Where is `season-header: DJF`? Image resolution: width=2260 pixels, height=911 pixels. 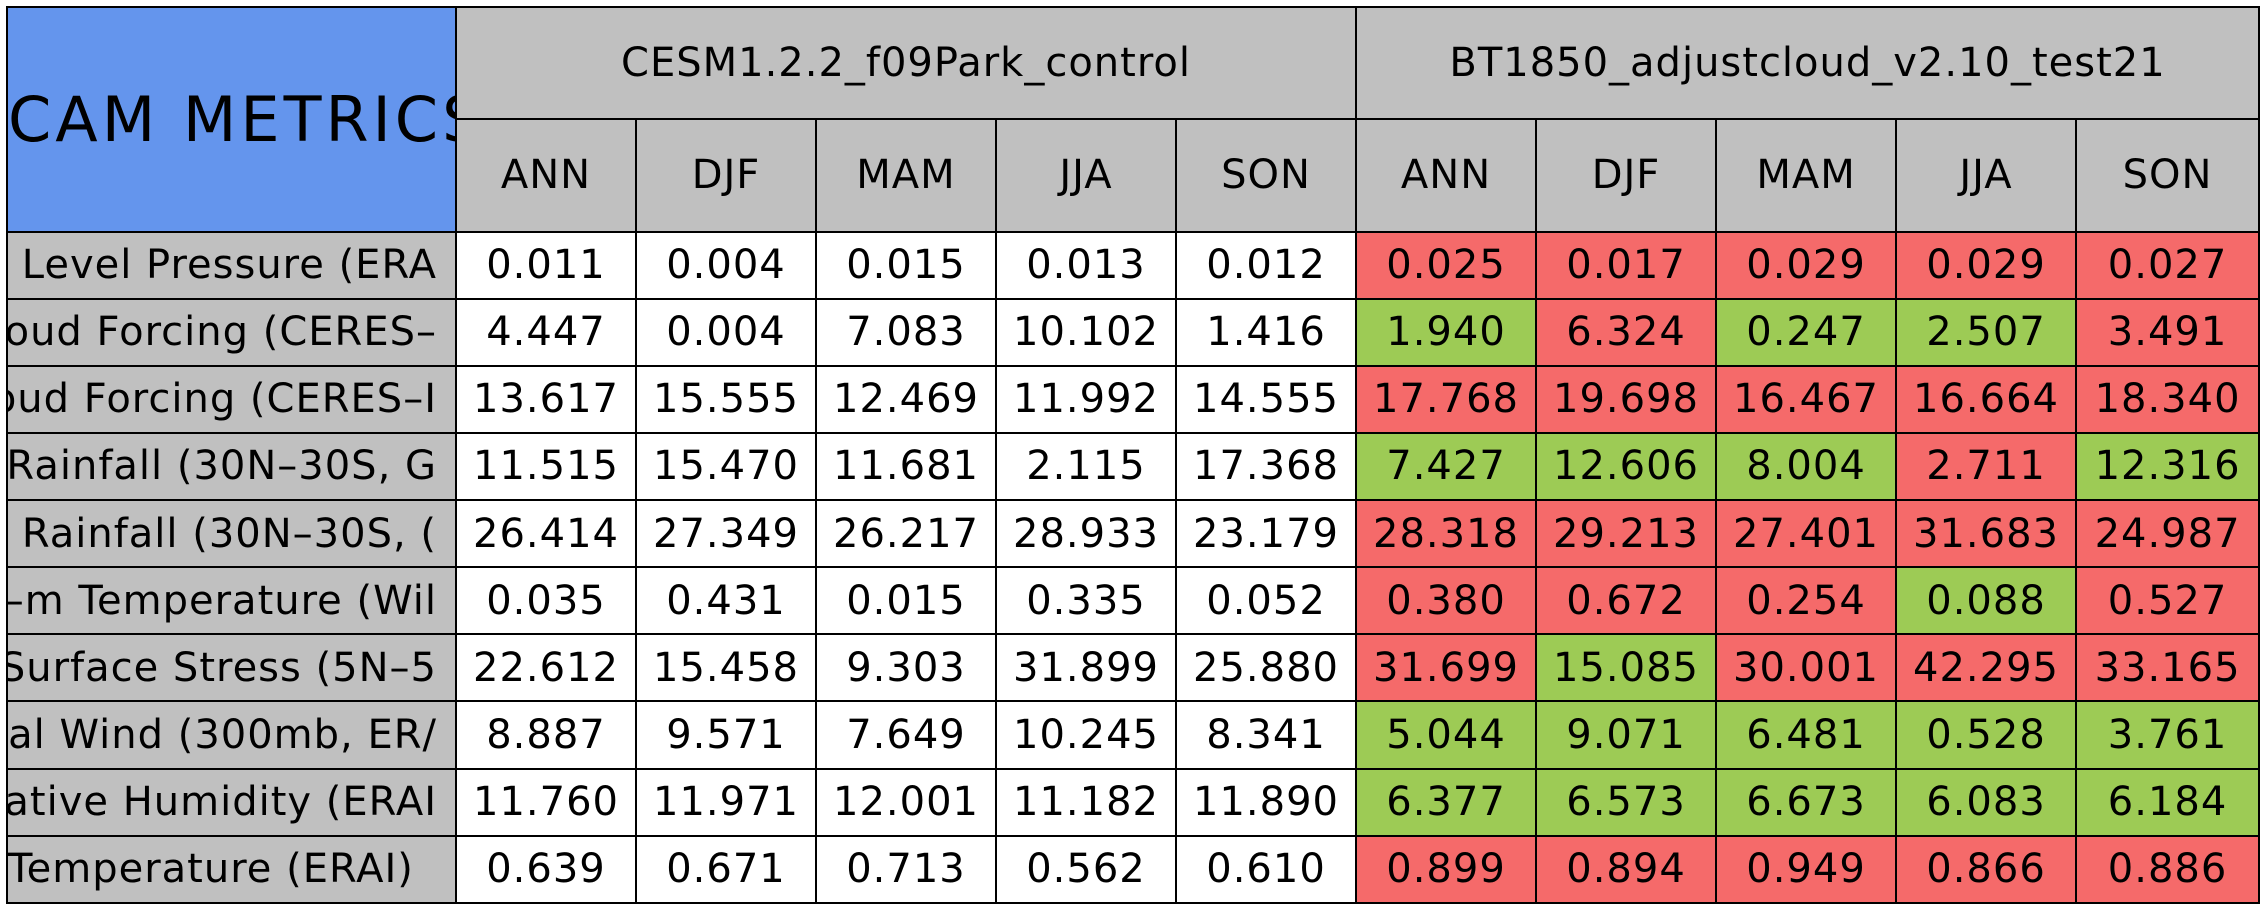 season-header: DJF is located at coordinates (726, 175).